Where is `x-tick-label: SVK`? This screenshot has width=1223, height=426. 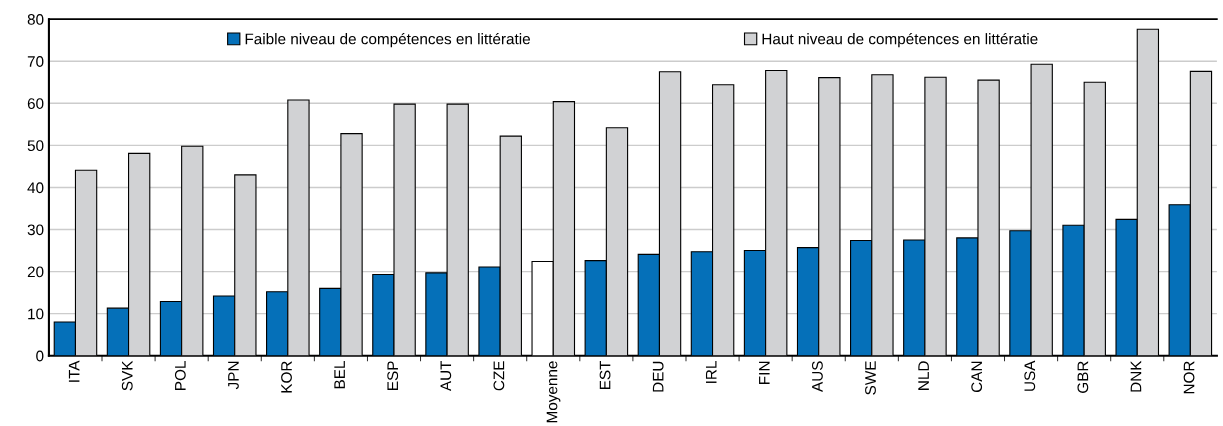
x-tick-label: SVK is located at coordinates (127, 375).